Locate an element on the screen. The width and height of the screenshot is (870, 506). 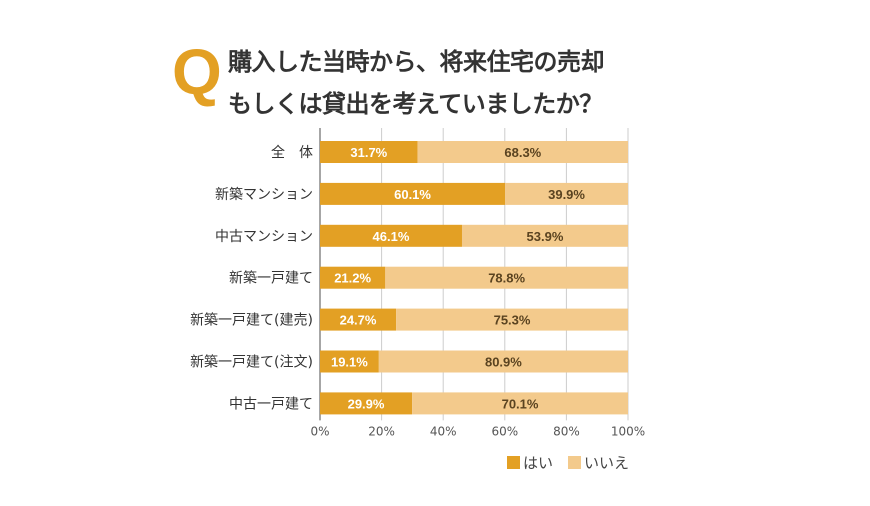
data-label: 68.3% is located at coordinates (522, 152).